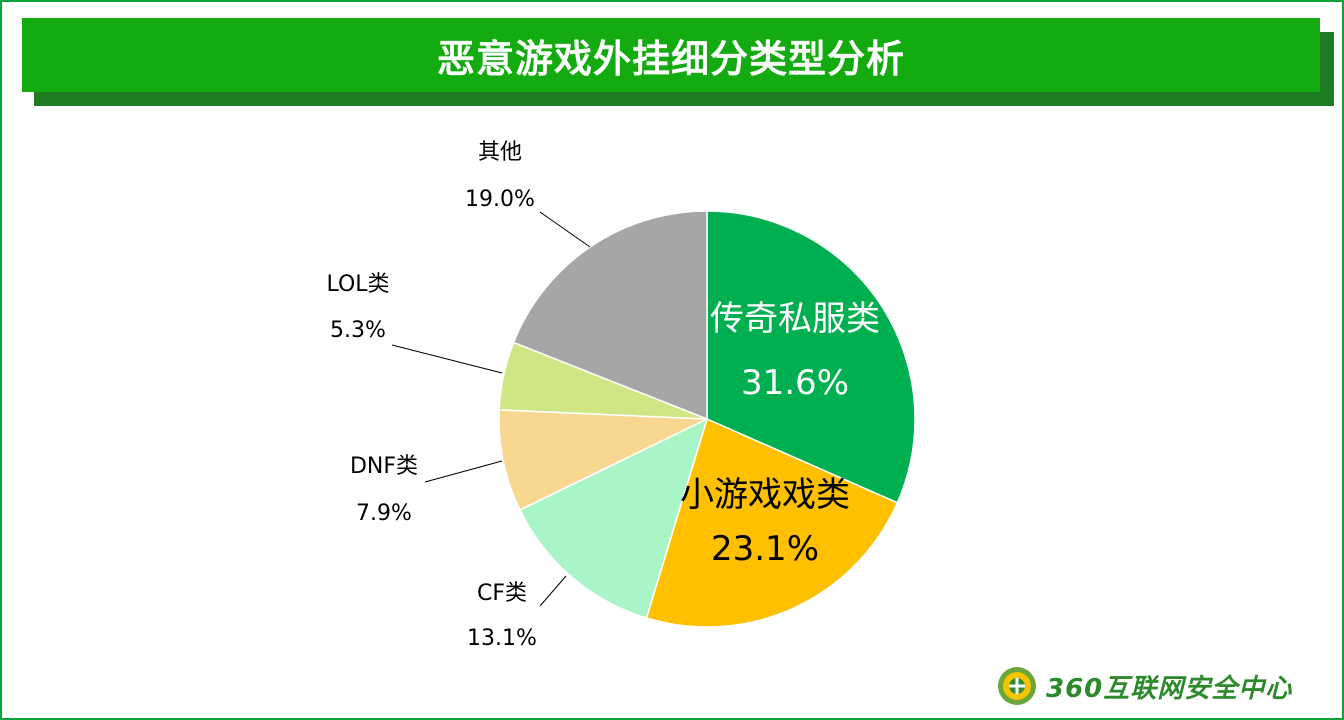  What do you see at coordinates (795, 383) in the screenshot?
I see `slice-percent-1: 31.6%` at bounding box center [795, 383].